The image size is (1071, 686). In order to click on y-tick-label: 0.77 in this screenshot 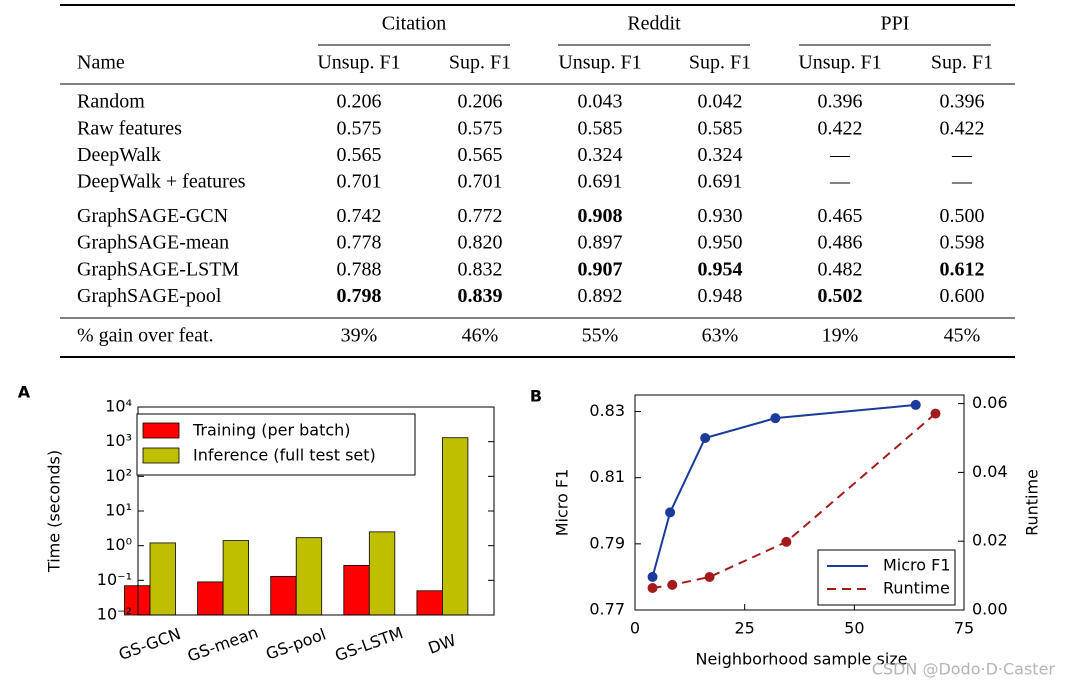, I will do `click(607, 609)`.